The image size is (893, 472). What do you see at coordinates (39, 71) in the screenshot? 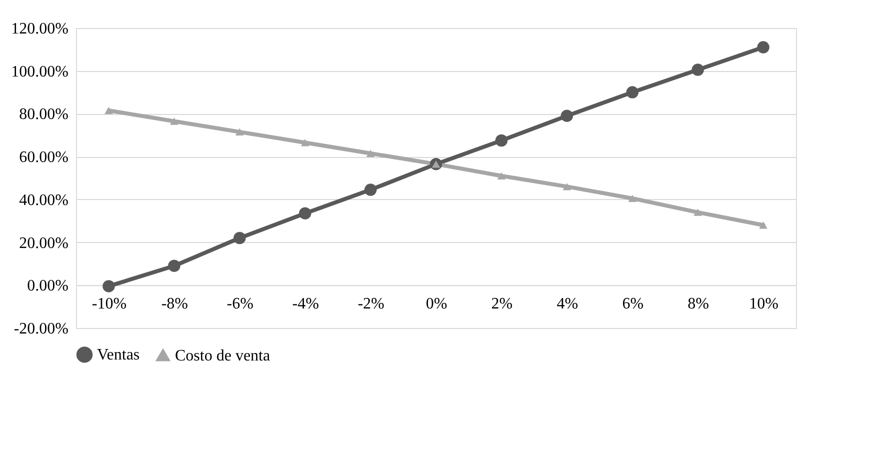
I see `y-tick-label: 100.00%` at bounding box center [39, 71].